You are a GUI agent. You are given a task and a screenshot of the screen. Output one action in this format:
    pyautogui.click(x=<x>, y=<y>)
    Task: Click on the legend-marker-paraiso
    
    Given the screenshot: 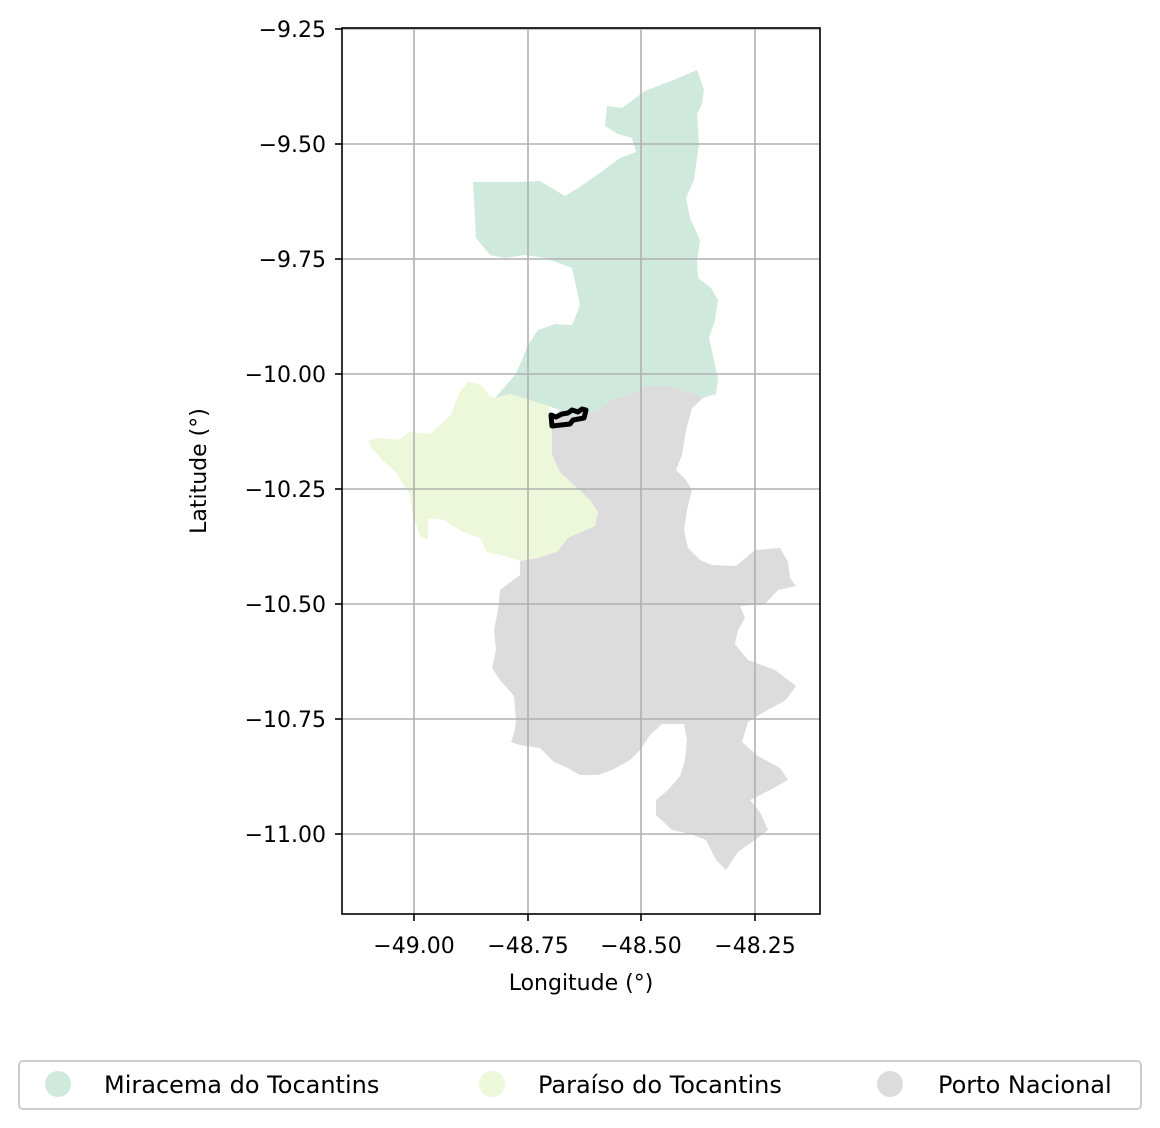 What is the action you would take?
    pyautogui.click(x=492, y=1084)
    